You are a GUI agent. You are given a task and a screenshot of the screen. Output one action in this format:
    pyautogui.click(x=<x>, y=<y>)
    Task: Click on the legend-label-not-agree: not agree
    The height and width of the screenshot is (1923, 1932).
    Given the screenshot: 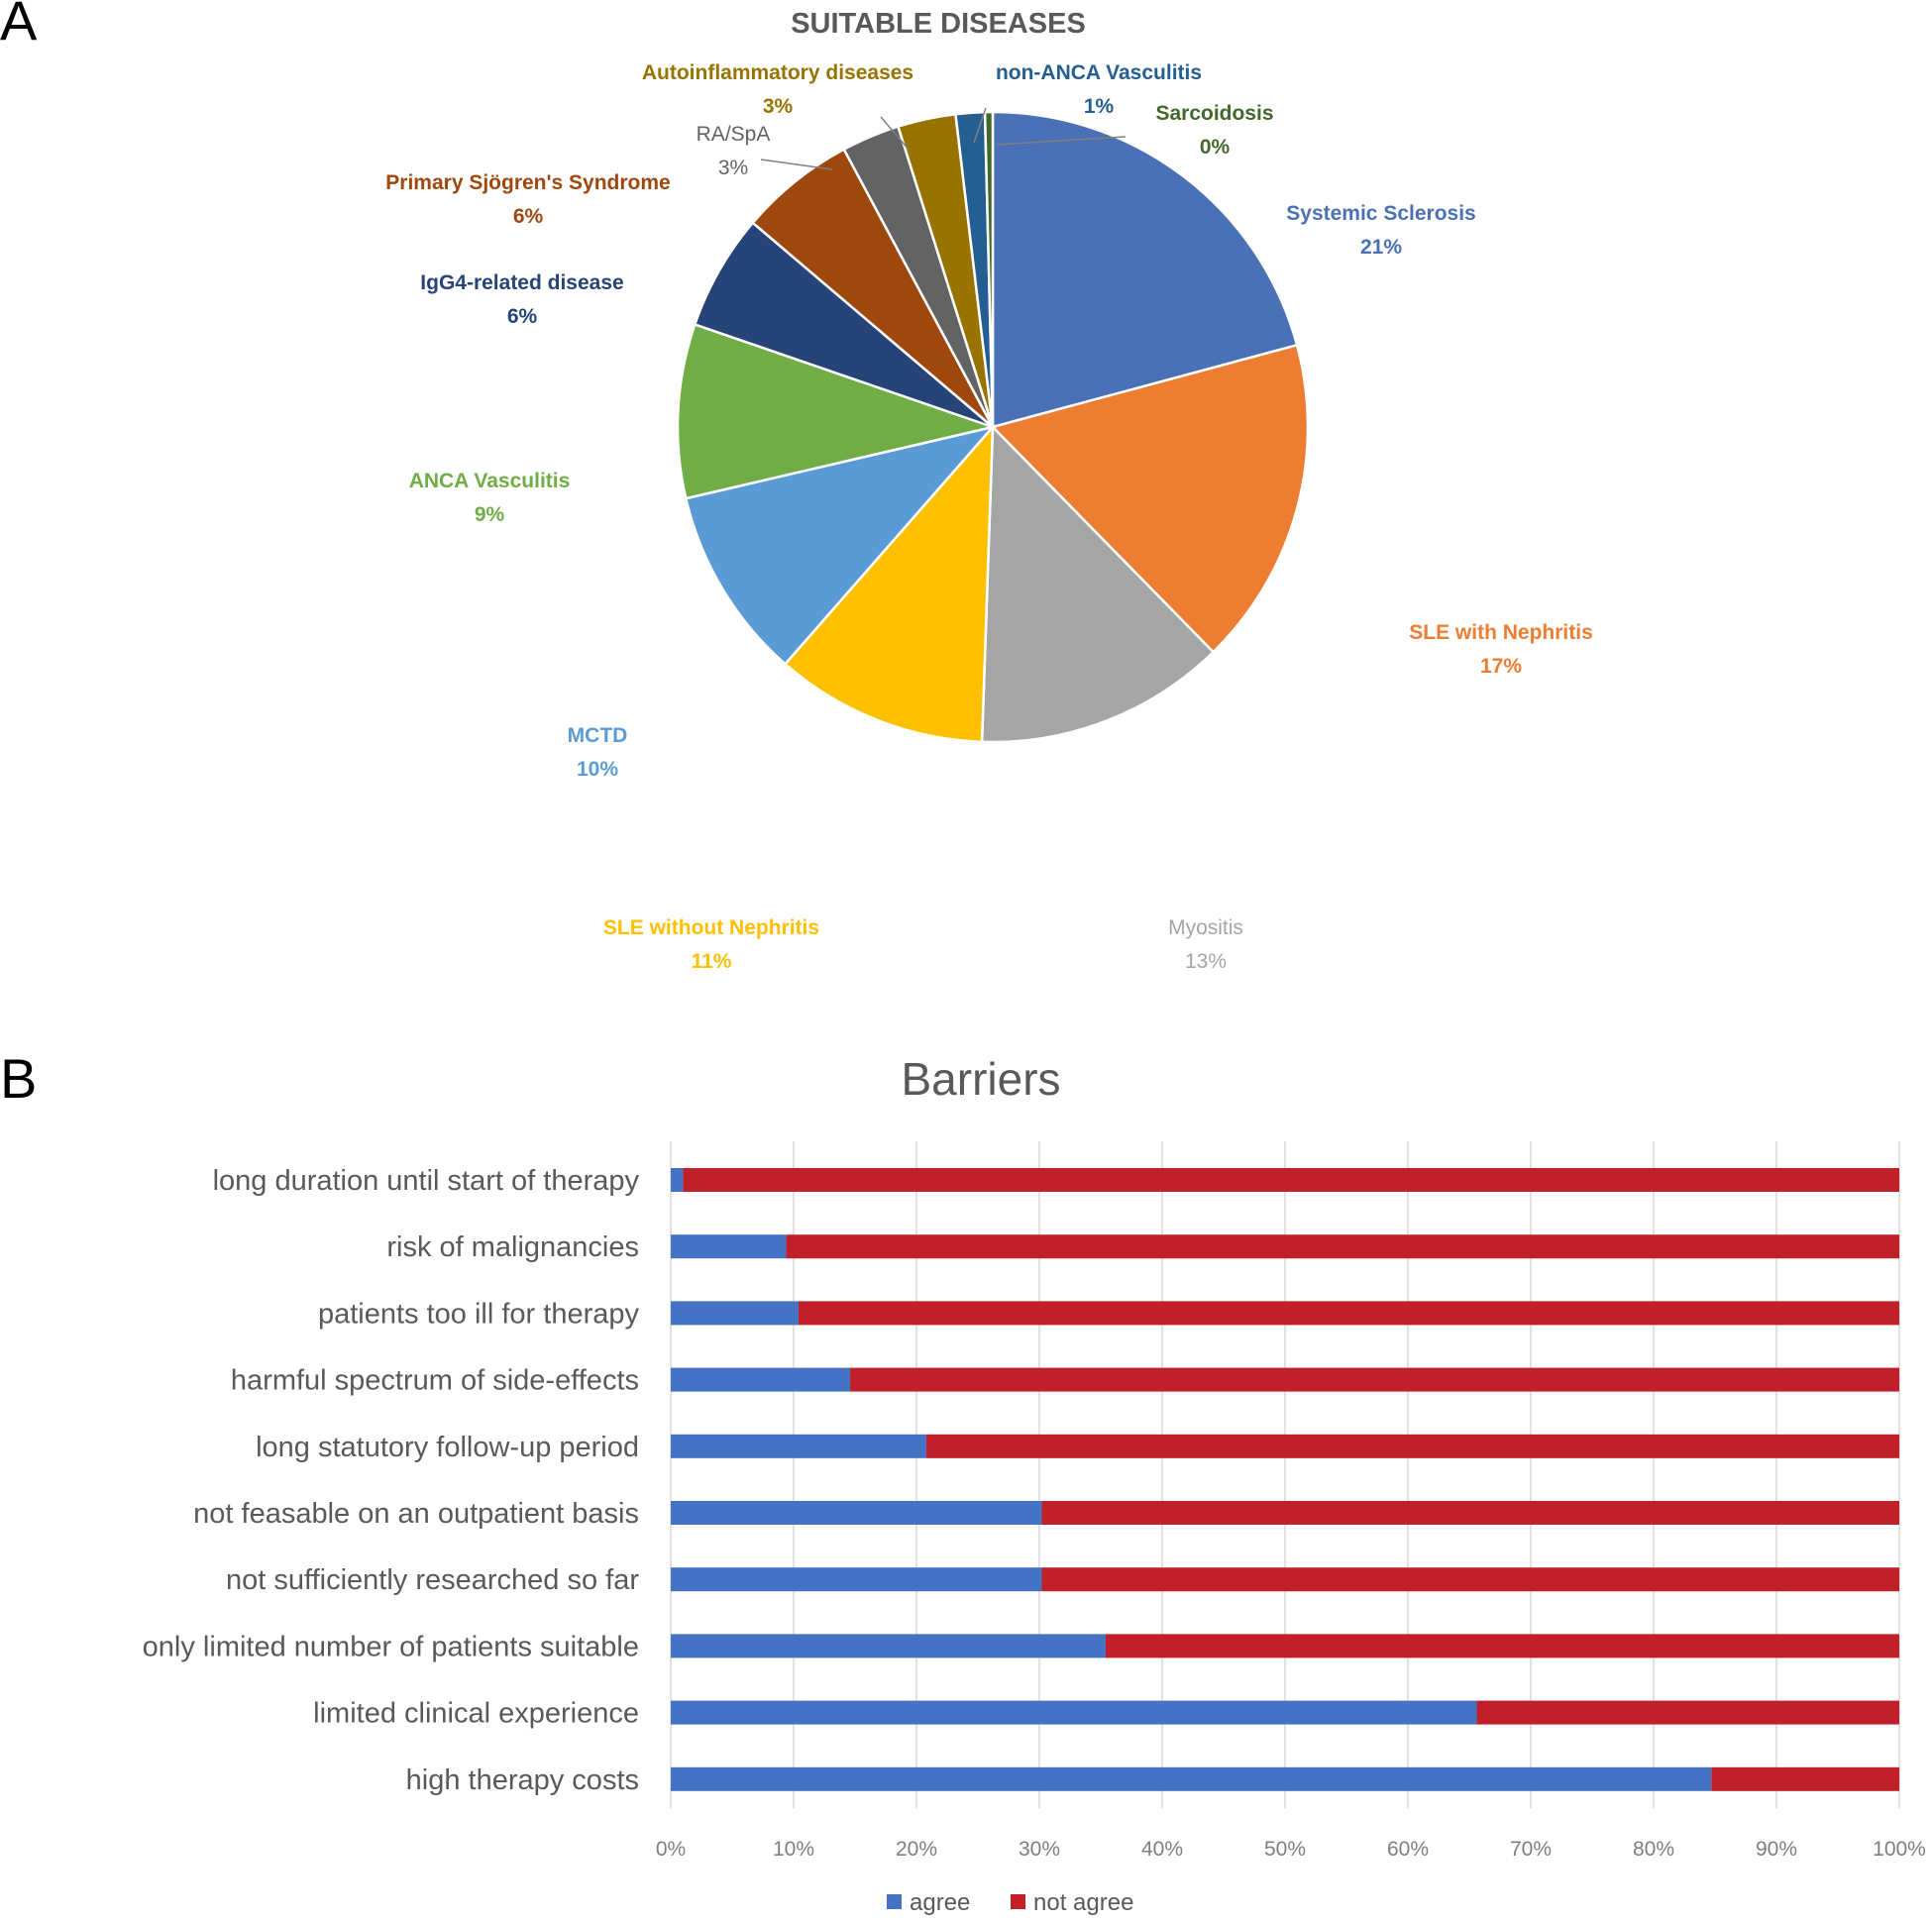 What is the action you would take?
    pyautogui.click(x=1083, y=1902)
    